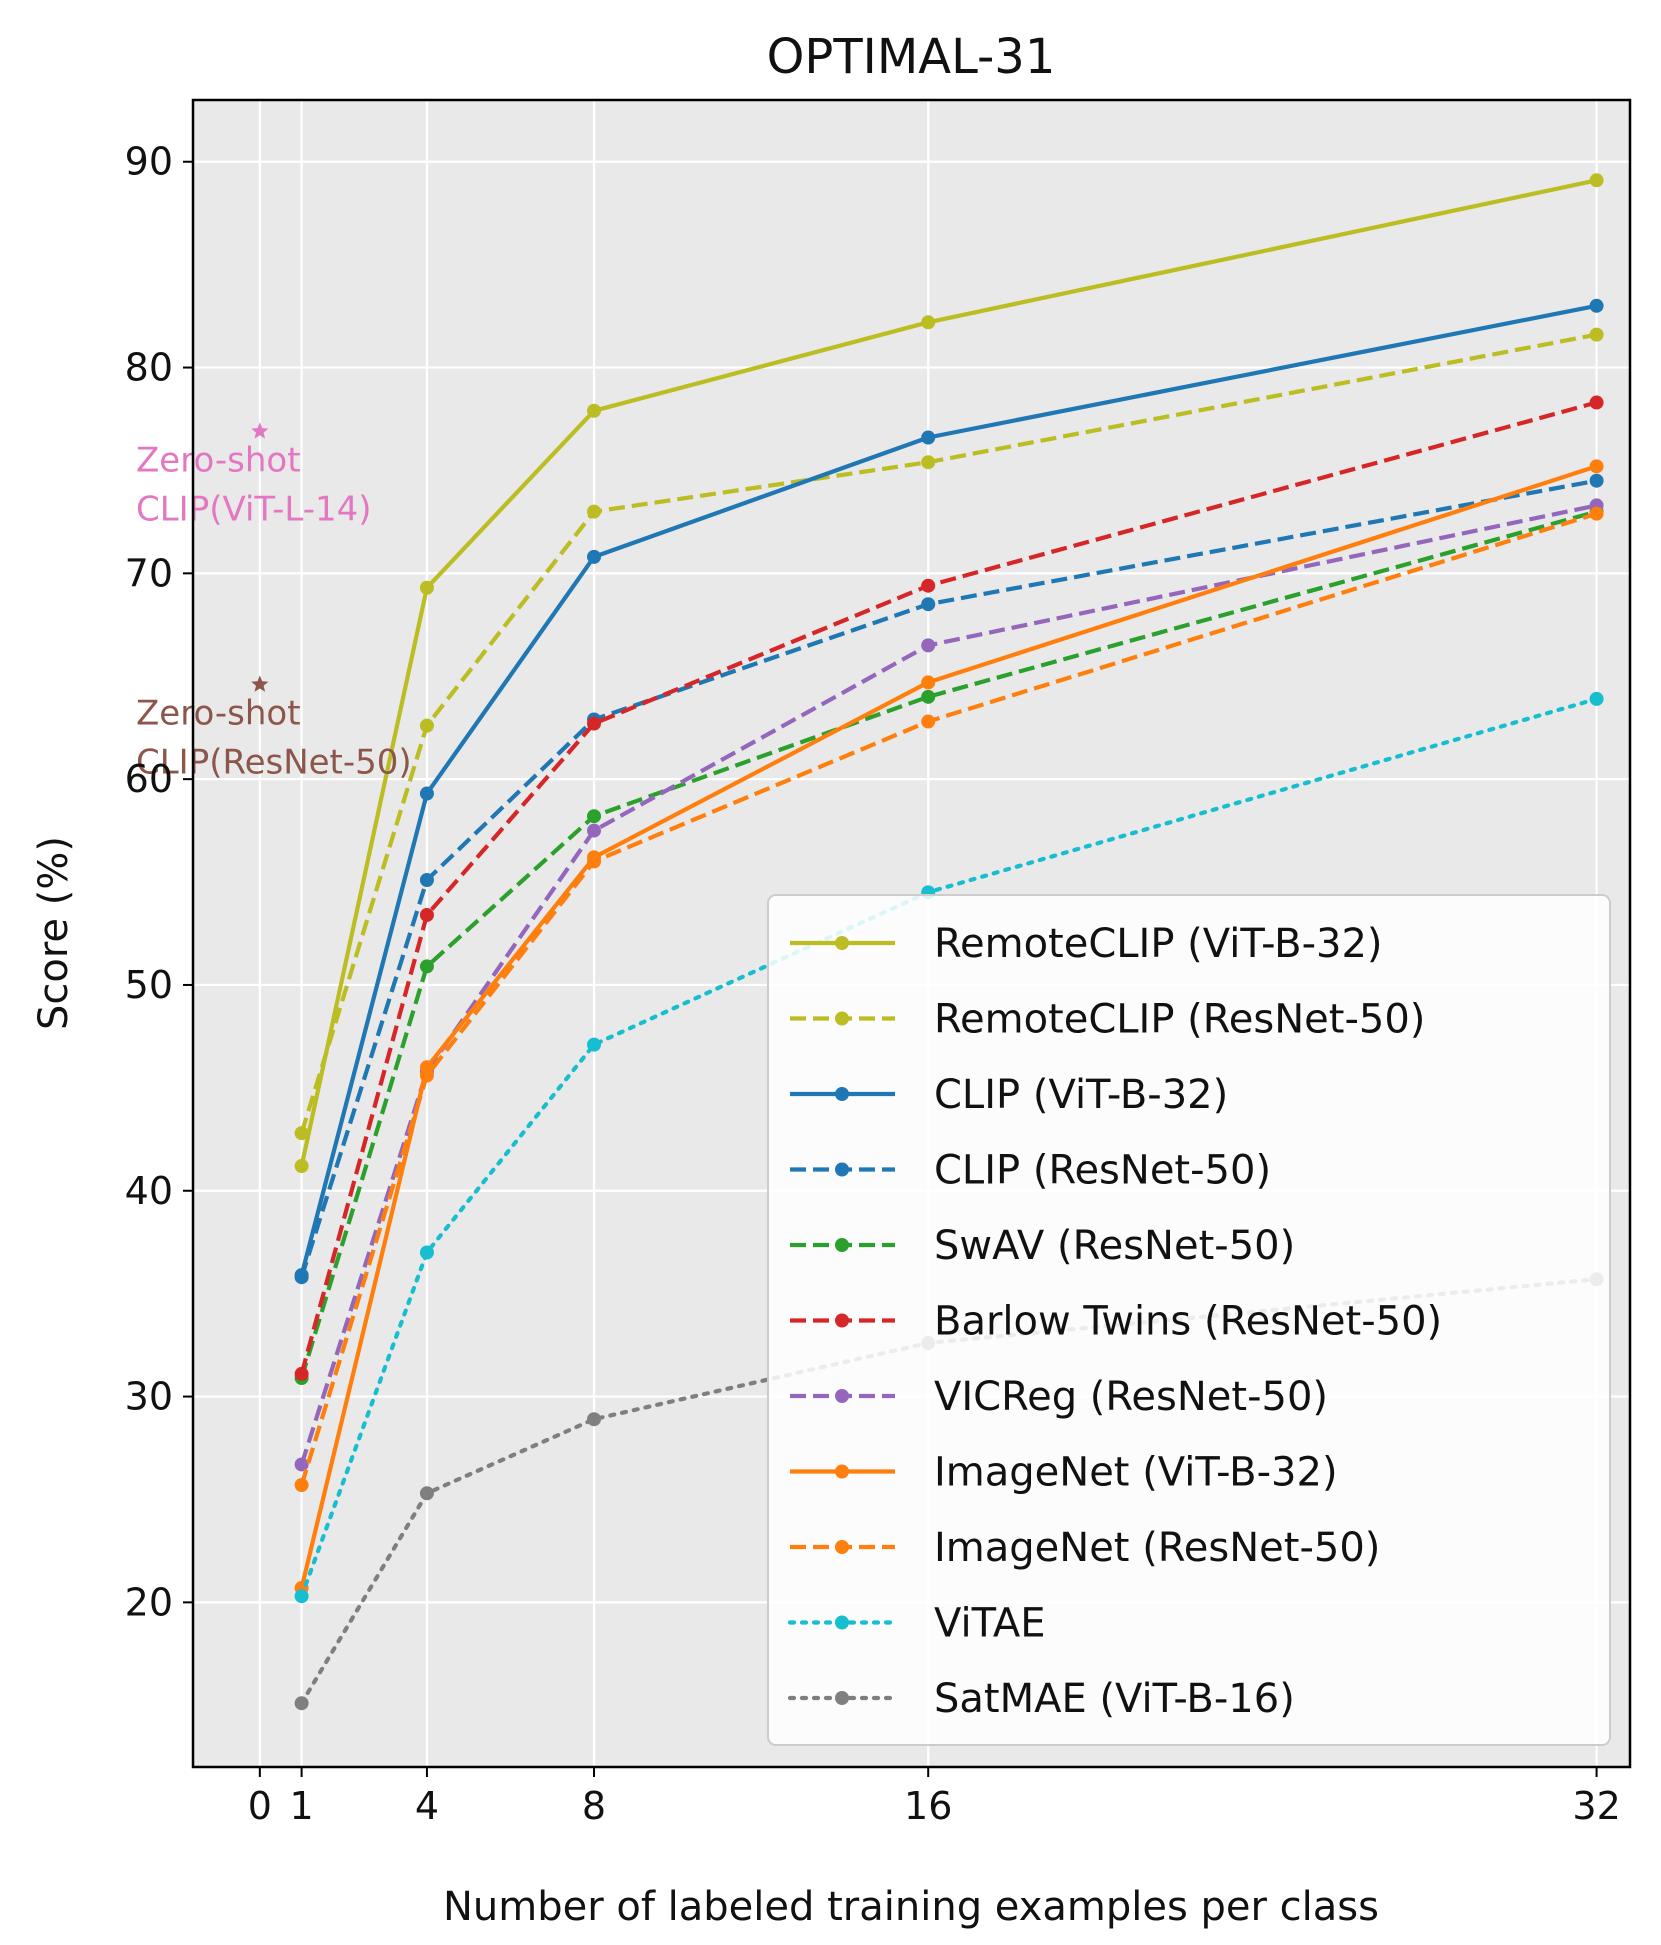 The image size is (1661, 1945). What do you see at coordinates (916, 1624) in the screenshot?
I see `legend-item: ViTAE` at bounding box center [916, 1624].